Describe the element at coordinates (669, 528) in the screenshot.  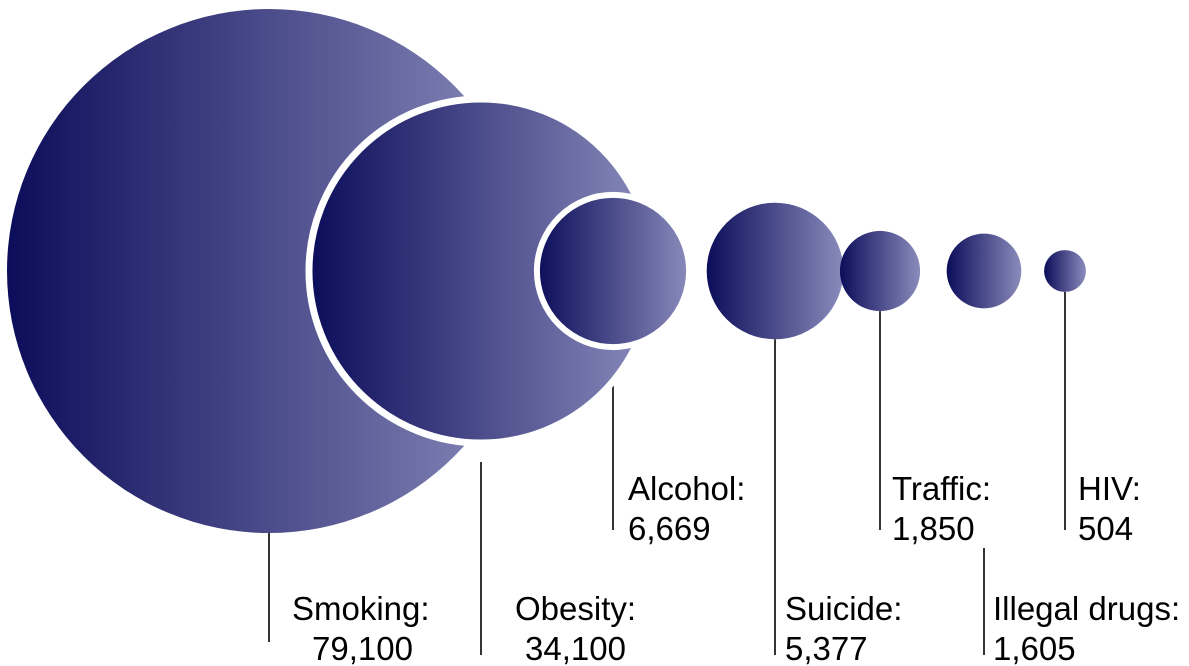
I see `value-alcohol: 6,669` at that location.